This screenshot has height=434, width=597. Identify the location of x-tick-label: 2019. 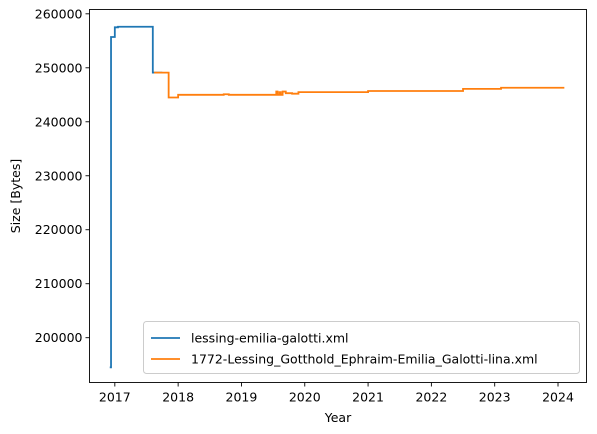
(242, 397).